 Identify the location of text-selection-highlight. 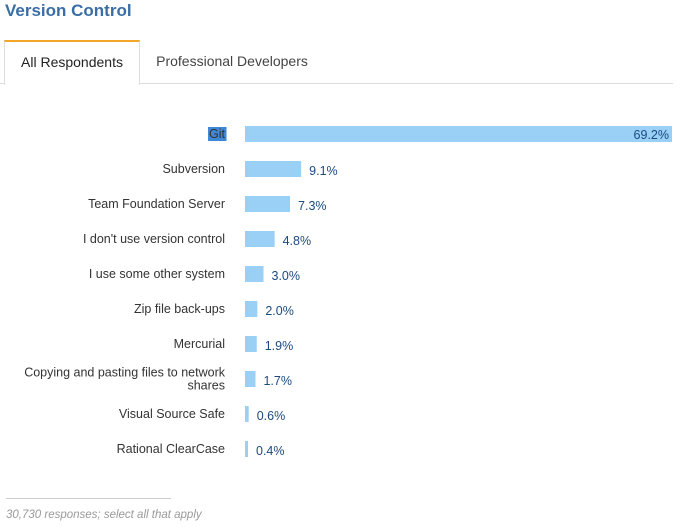
(217, 134).